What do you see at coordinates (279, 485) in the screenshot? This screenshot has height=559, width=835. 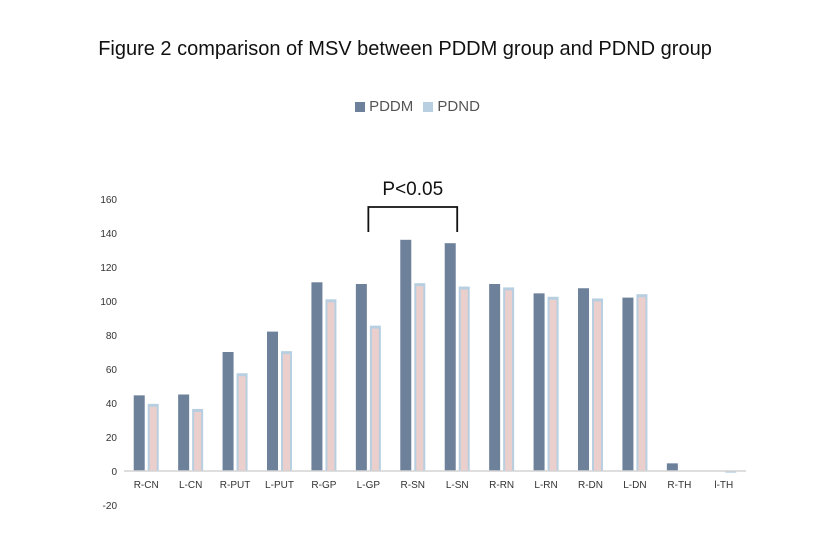 I see `x-tick-label: L-PUT` at bounding box center [279, 485].